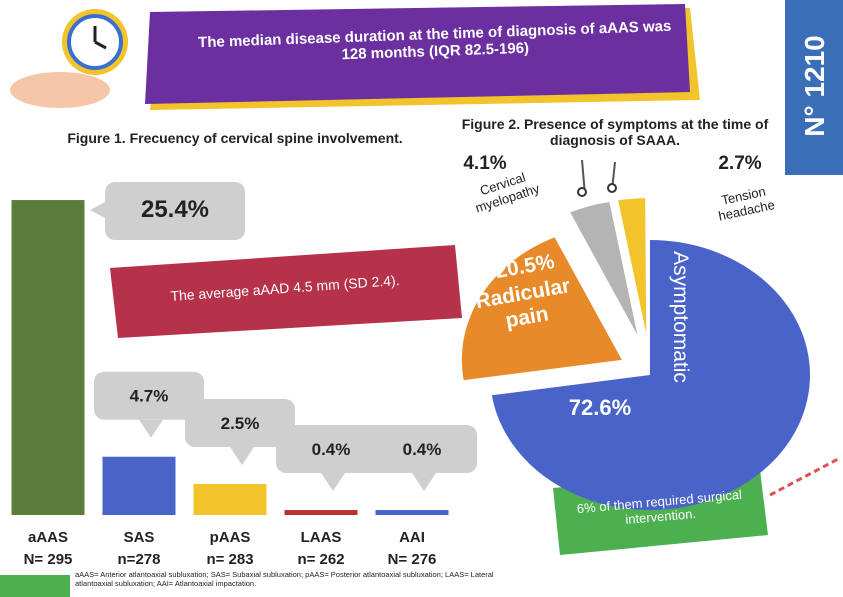 The height and width of the screenshot is (597, 843). I want to click on data-label: 4.7%, so click(149, 396).